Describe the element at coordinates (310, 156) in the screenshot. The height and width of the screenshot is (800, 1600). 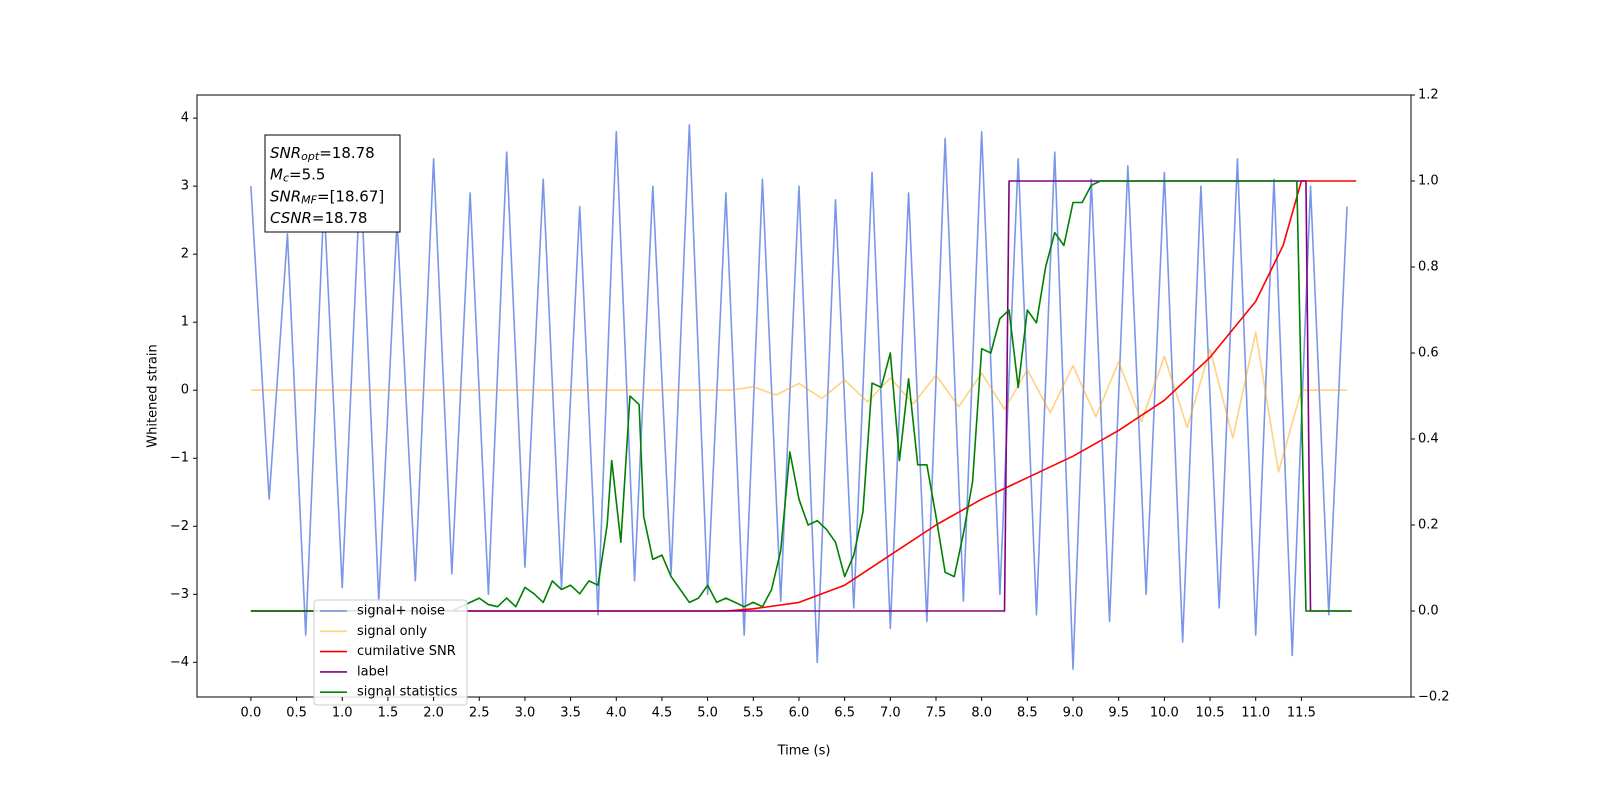
I see `annotation-subscript: opt` at that location.